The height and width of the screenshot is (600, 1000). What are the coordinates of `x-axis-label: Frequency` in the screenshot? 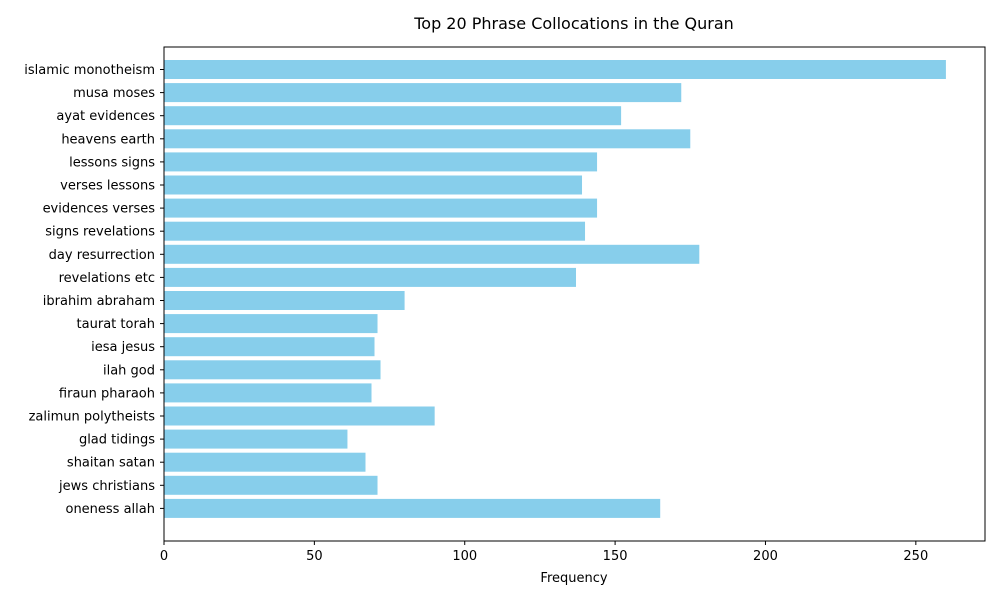 It's located at (573, 578).